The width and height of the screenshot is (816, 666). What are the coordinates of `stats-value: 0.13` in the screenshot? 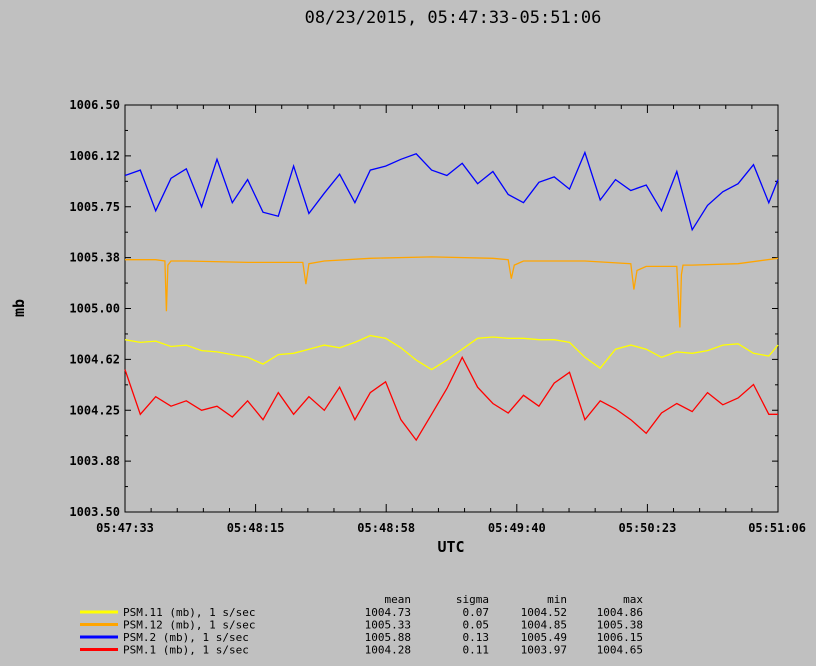 It's located at (476, 637).